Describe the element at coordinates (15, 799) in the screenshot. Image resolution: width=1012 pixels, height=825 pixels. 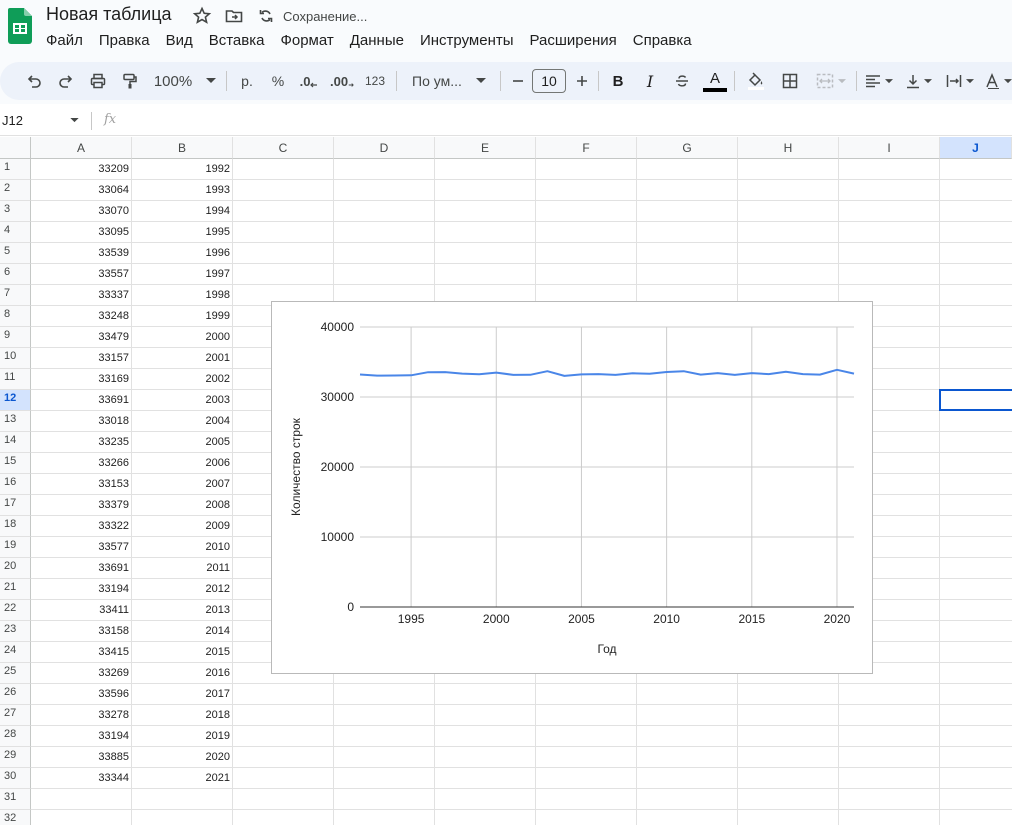
I see `row-header-31: 31` at that location.